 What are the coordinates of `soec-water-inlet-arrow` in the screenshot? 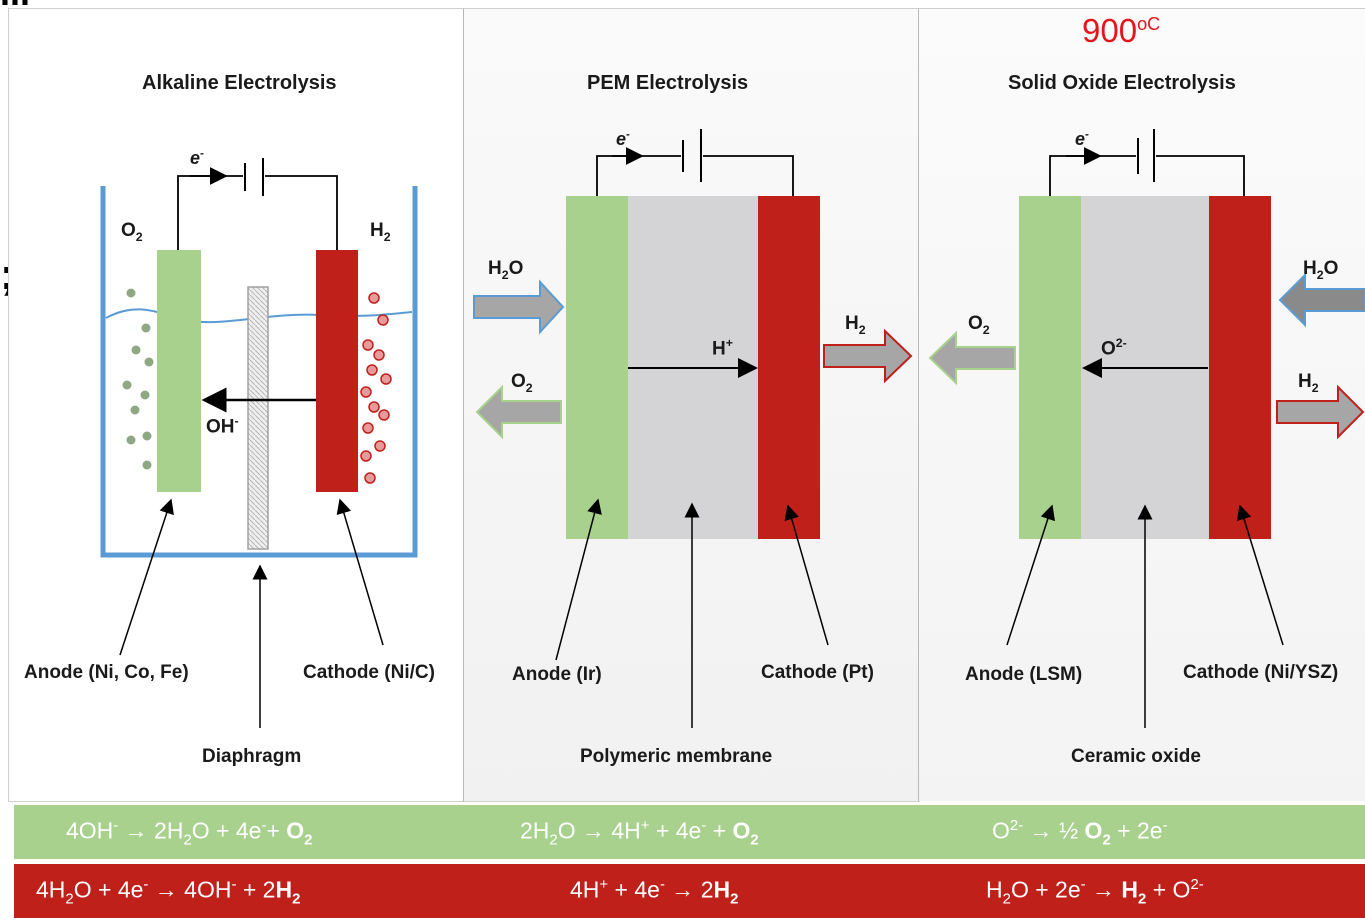 It's located at (1321, 300).